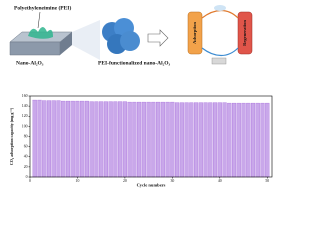 This screenshot has width=320, height=240. I want to click on x-tick-label: 20, so click(125, 181).